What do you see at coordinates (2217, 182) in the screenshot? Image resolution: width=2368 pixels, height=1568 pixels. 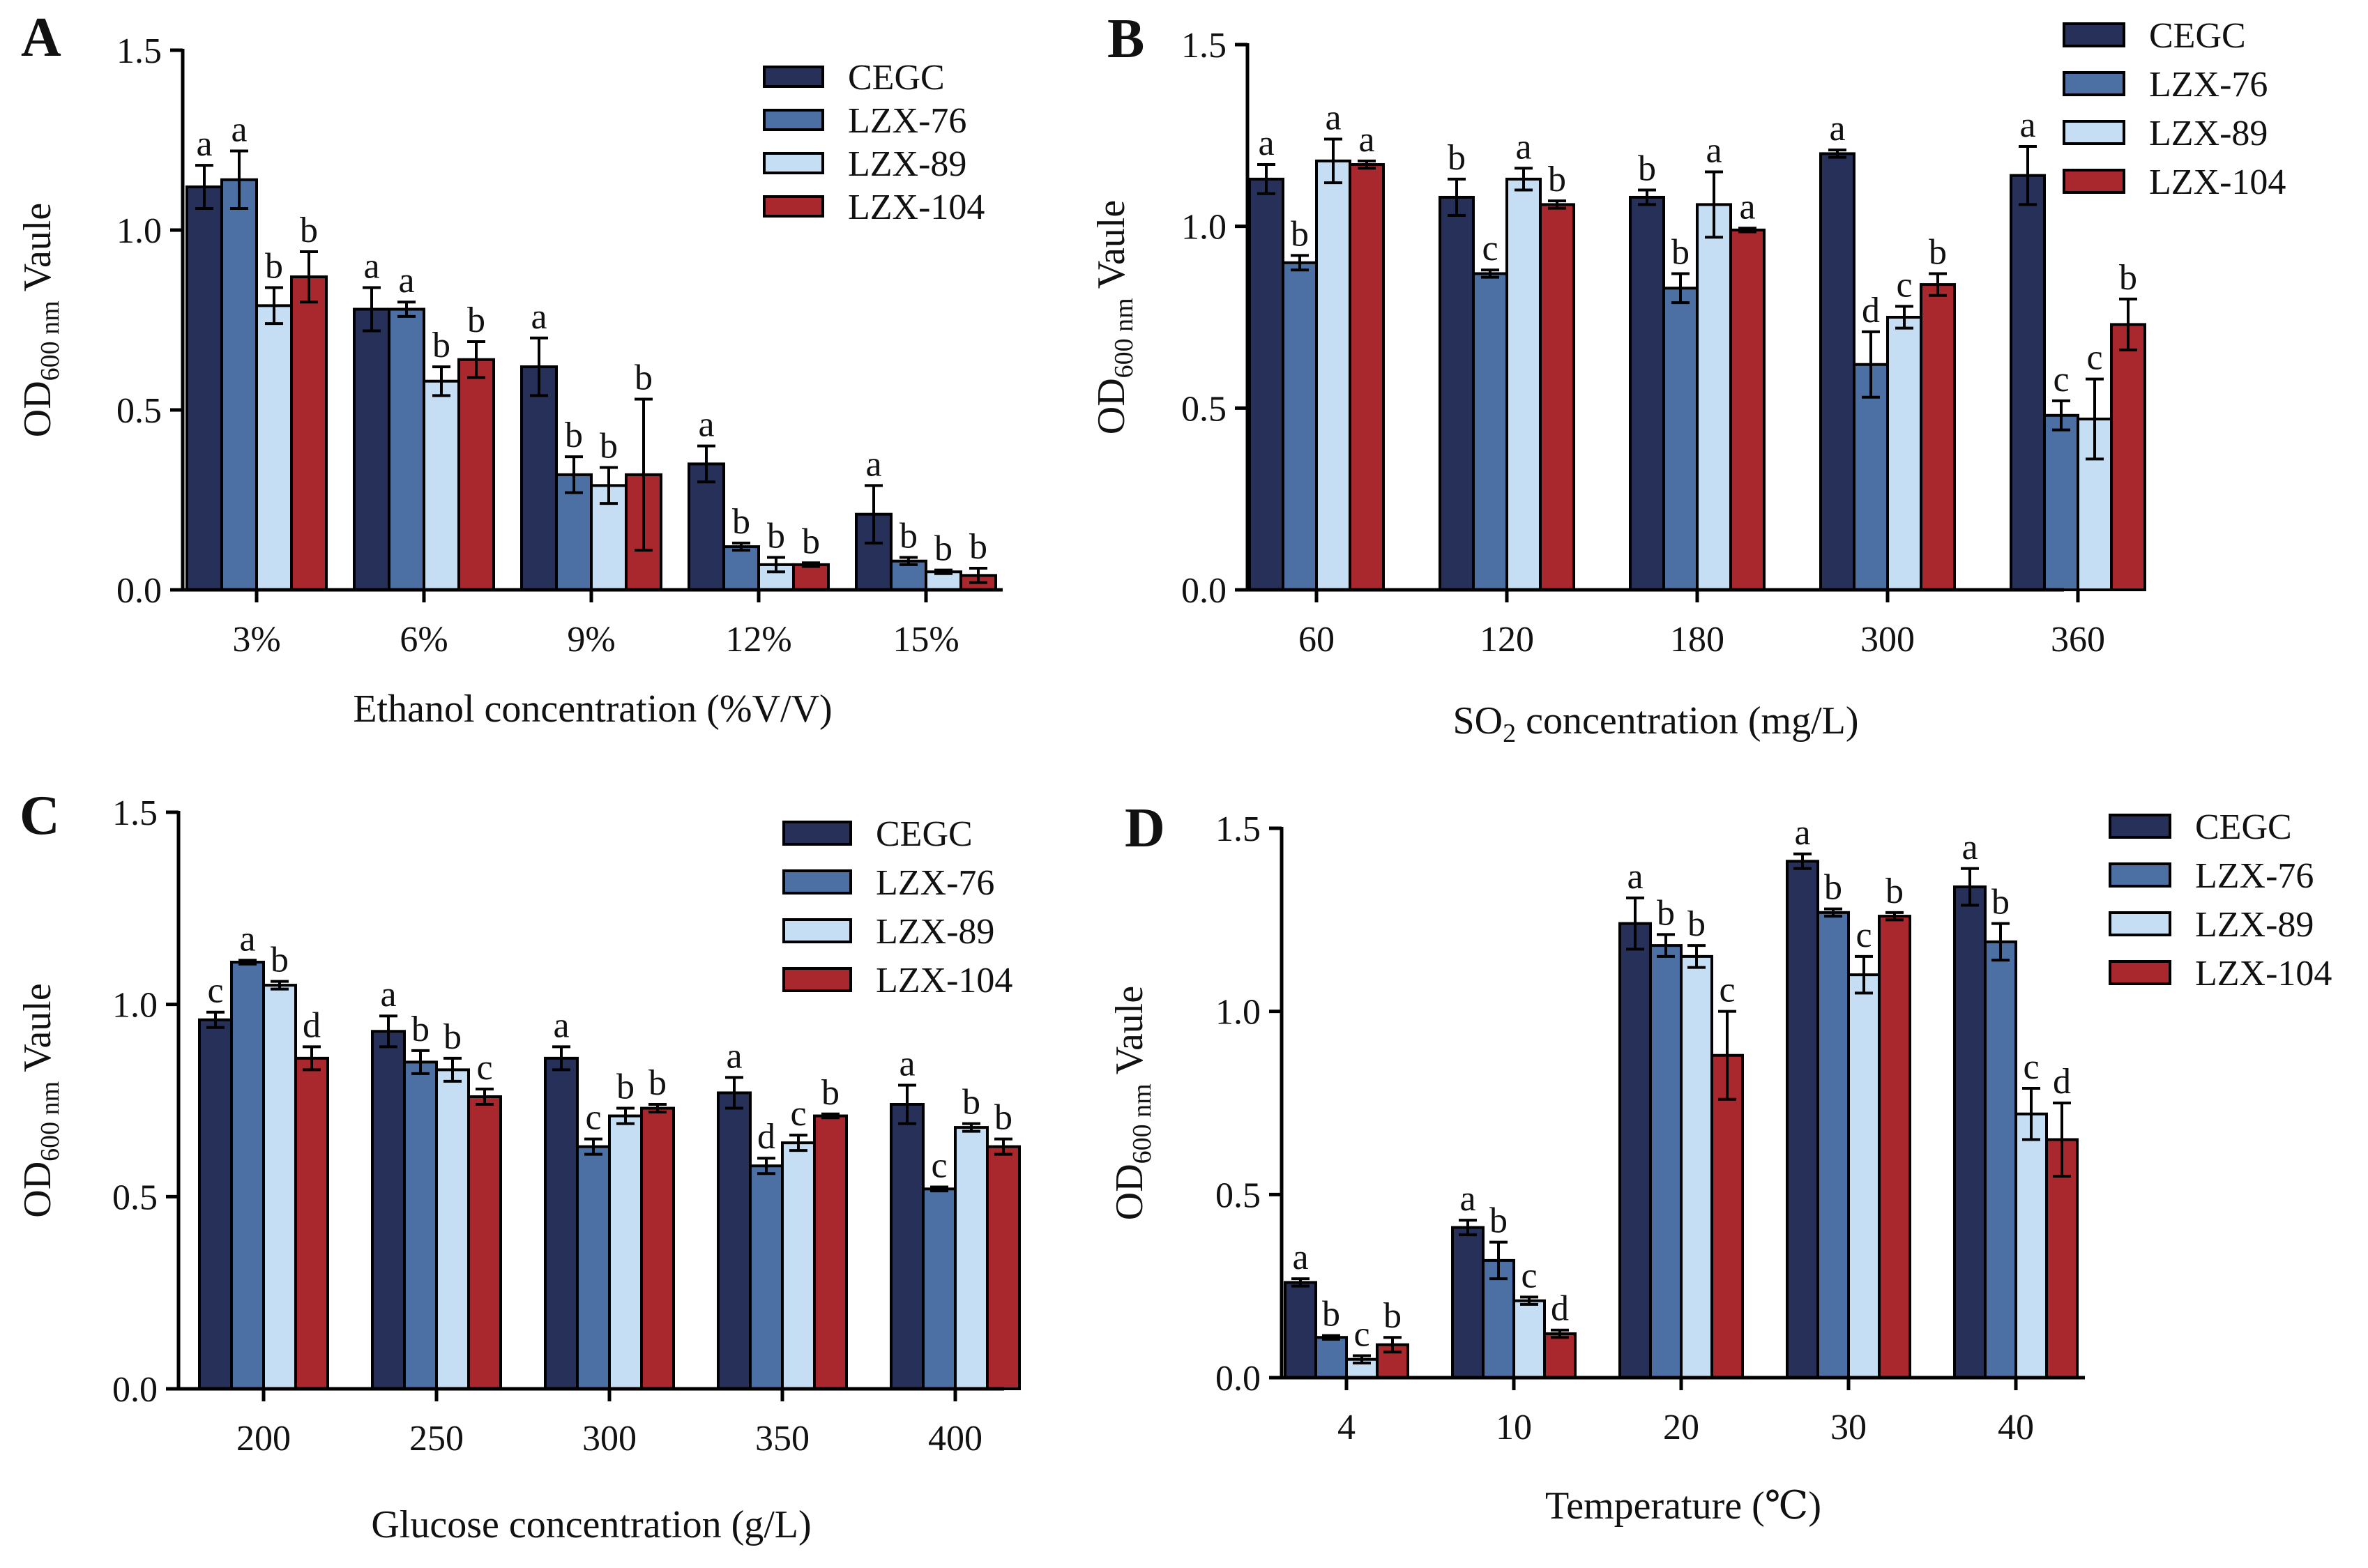 I see `legend-label-lzx-104: LZX-104` at bounding box center [2217, 182].